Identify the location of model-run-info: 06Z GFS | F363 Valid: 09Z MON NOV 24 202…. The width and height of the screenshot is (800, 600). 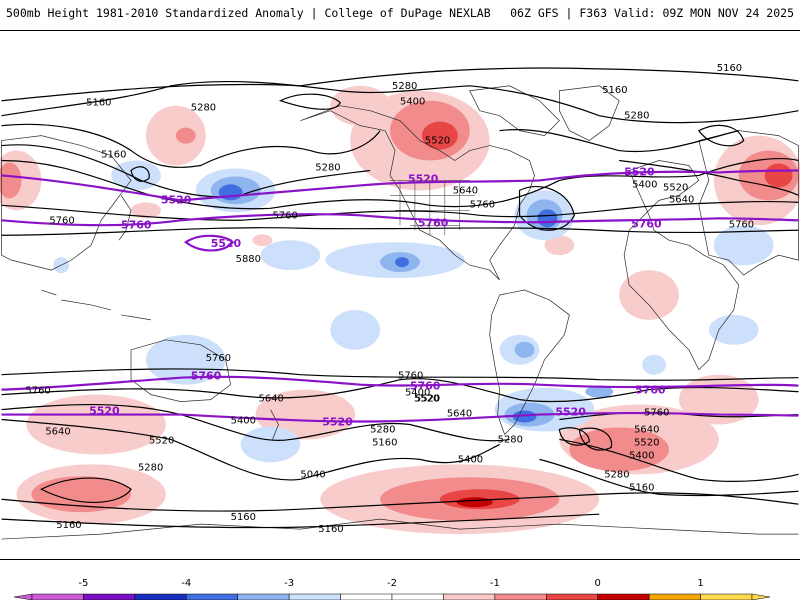
(652, 13).